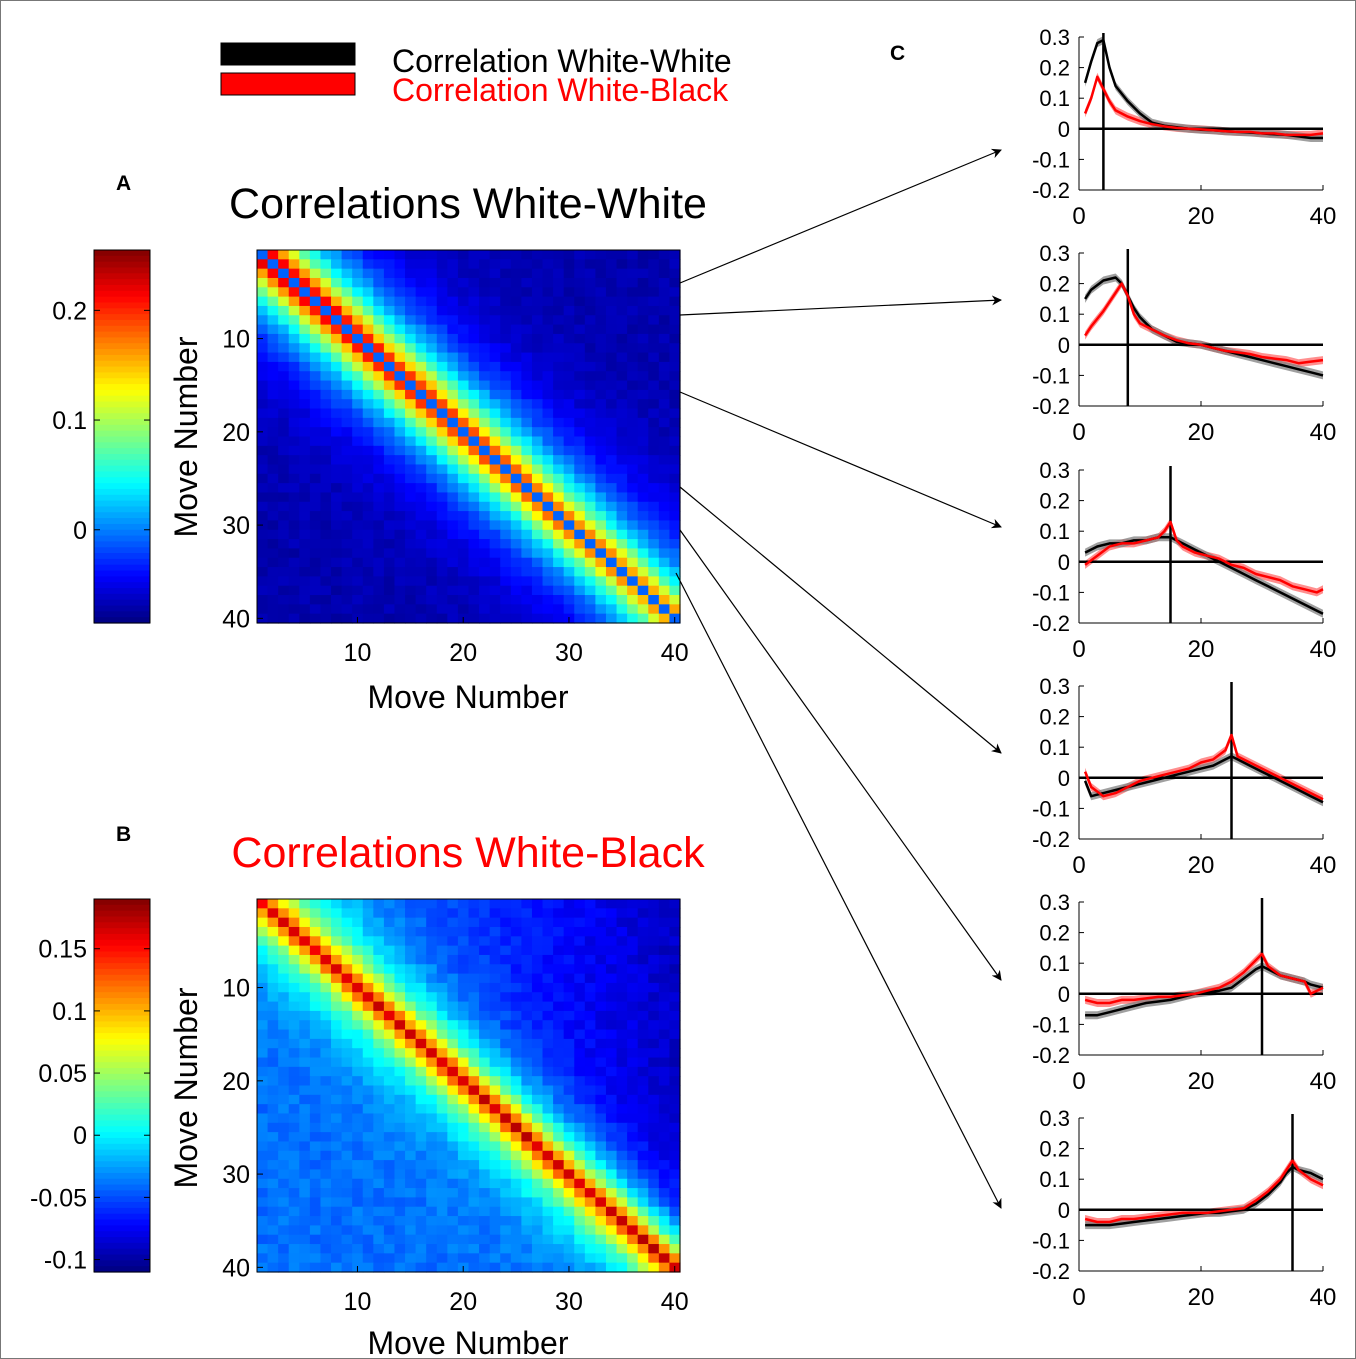 This screenshot has width=1356, height=1359. I want to click on legend-swatch-white-white, so click(288, 54).